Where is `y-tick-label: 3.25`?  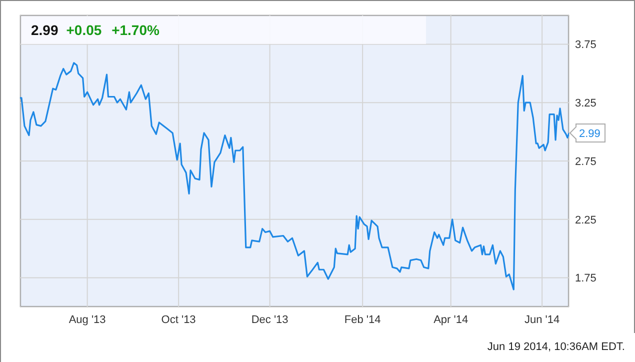 y-tick-label: 3.25 is located at coordinates (585, 104).